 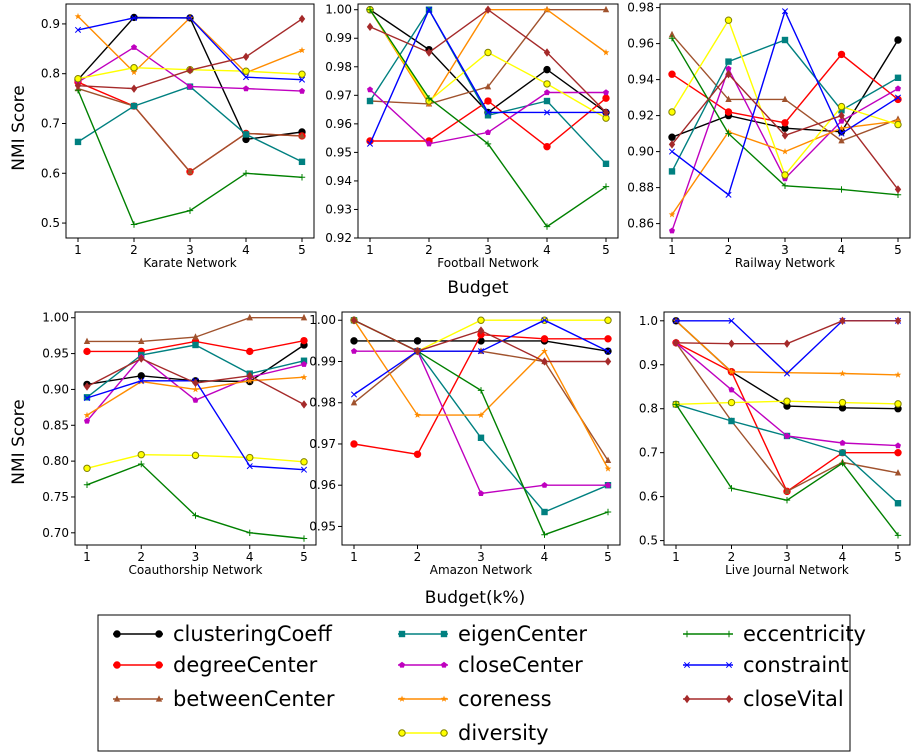 I want to click on series-betweenCenter, so click(x=195, y=328).